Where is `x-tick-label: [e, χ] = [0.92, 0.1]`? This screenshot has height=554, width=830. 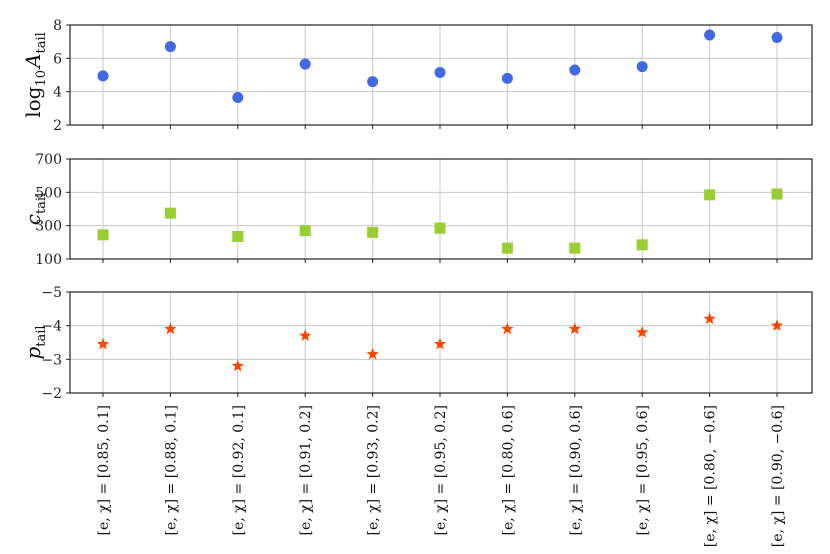
x-tick-label: [e, χ] = [0.92, 0.1] is located at coordinates (239, 470).